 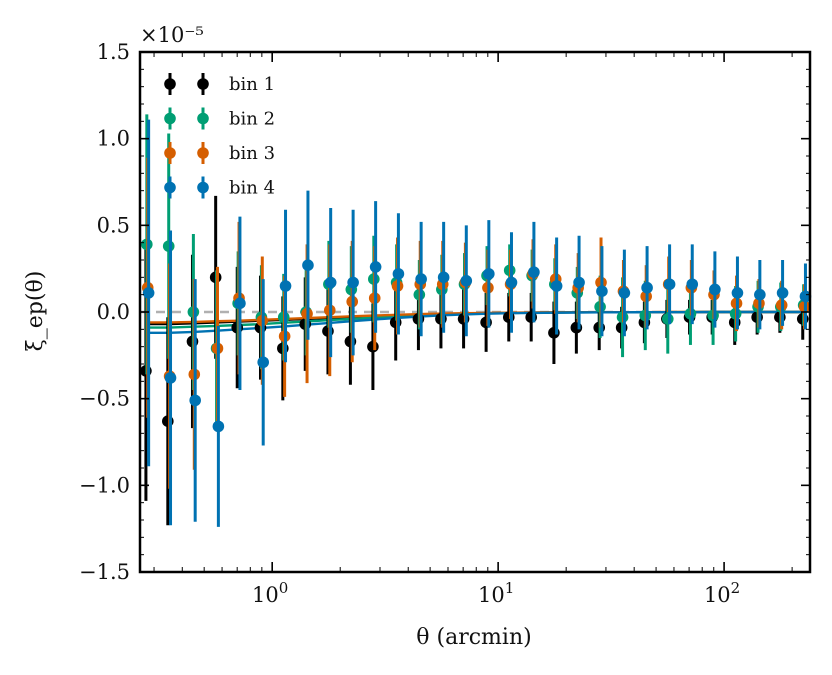 What do you see at coordinates (722, 593) in the screenshot?
I see `x-tick-label: 10²` at bounding box center [722, 593].